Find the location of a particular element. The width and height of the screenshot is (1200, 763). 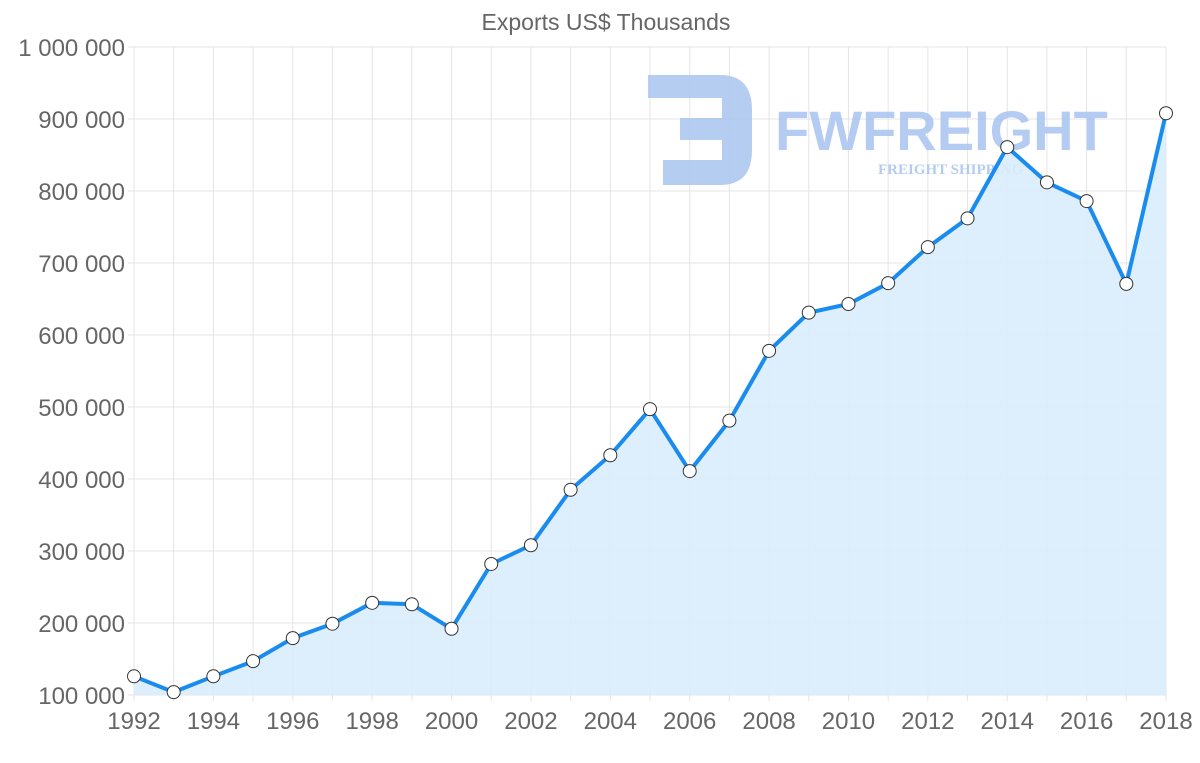

y-tick-label: 1 000 000 is located at coordinates (71, 48).